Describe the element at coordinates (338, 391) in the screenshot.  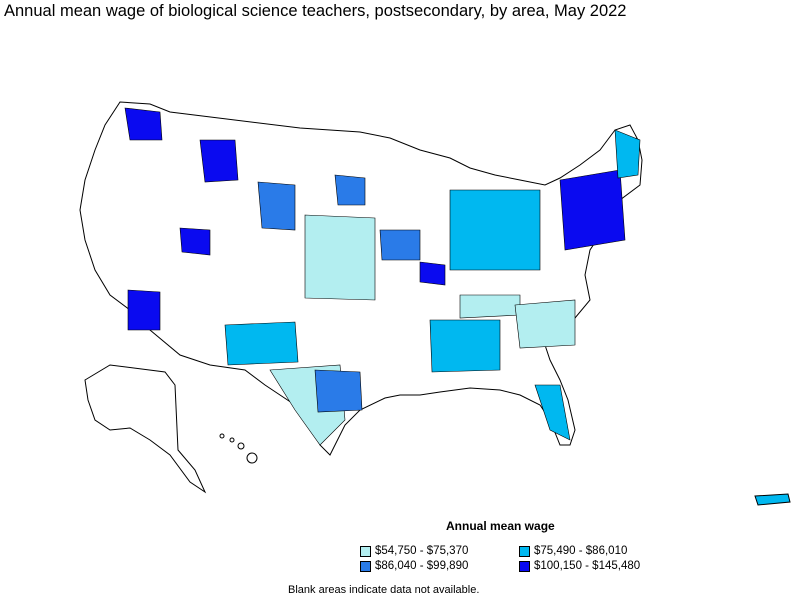
I see `region-houston` at that location.